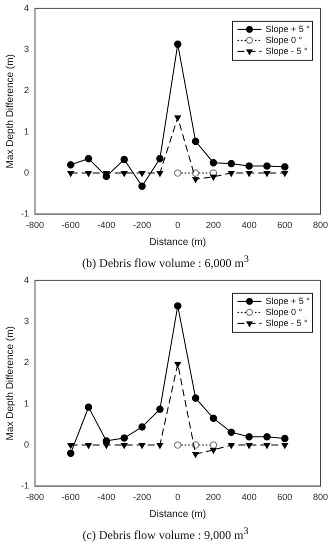 This screenshot has width=331, height=544. What do you see at coordinates (165, 262) in the screenshot?
I see `text: (b) Debris flow volume : 6,000 m$^{3}$` at bounding box center [165, 262].